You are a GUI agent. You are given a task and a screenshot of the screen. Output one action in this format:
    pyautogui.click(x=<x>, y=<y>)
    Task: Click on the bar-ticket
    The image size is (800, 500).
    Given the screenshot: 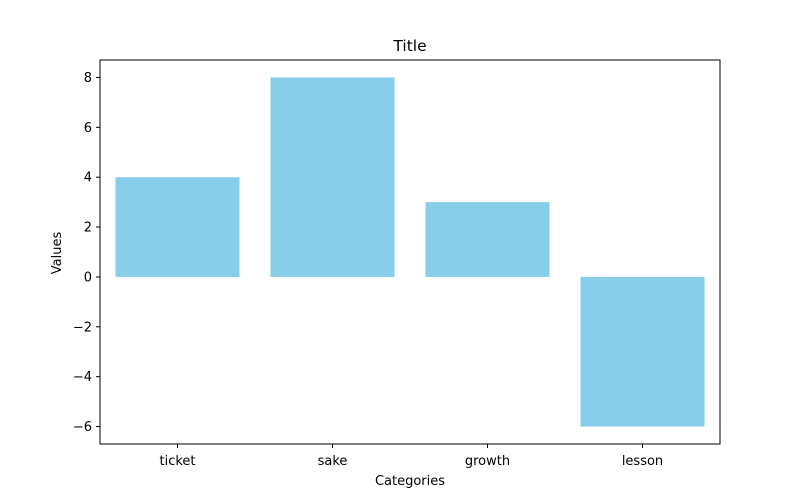 What is the action you would take?
    pyautogui.click(x=177, y=227)
    